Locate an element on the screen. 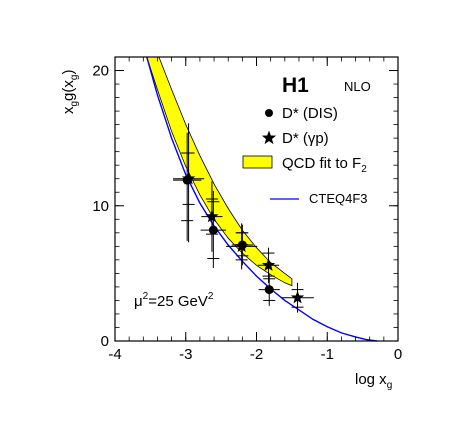  y-axis-title: xgg(xg) is located at coordinates (70, 92).